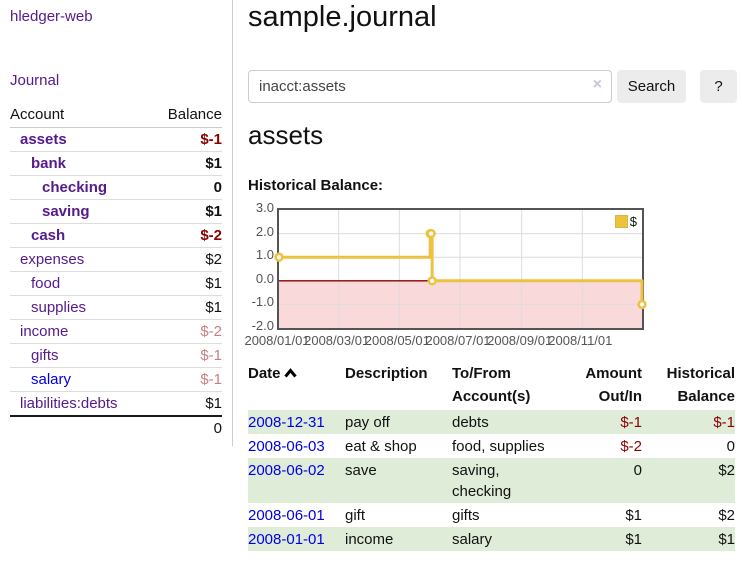 Image resolution: width=742 pixels, height=582 pixels. I want to click on search-box: ×, so click(430, 86).